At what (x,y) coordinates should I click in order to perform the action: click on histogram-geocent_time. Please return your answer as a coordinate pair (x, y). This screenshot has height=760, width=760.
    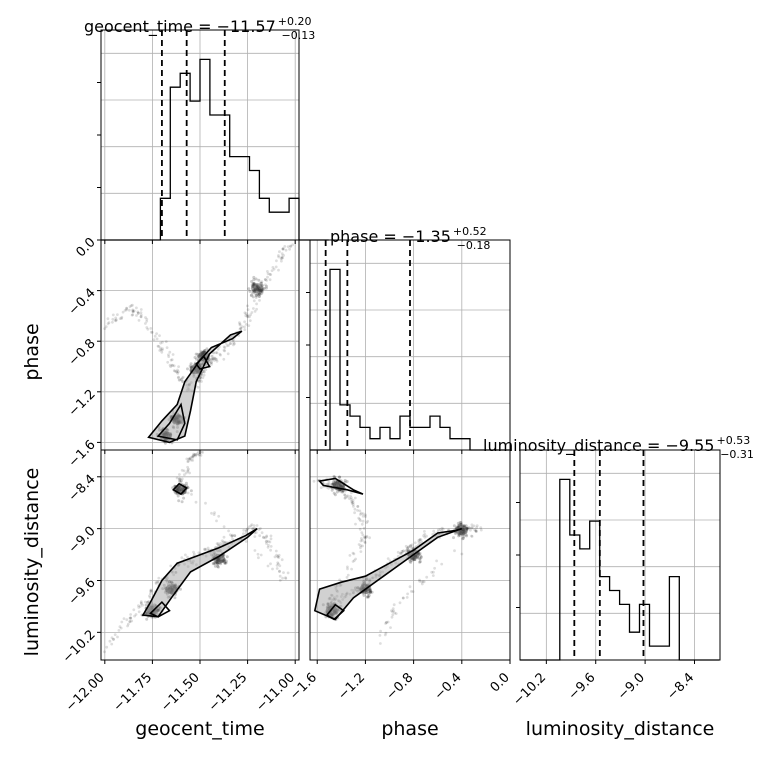
    Looking at the image, I should click on (215, 149).